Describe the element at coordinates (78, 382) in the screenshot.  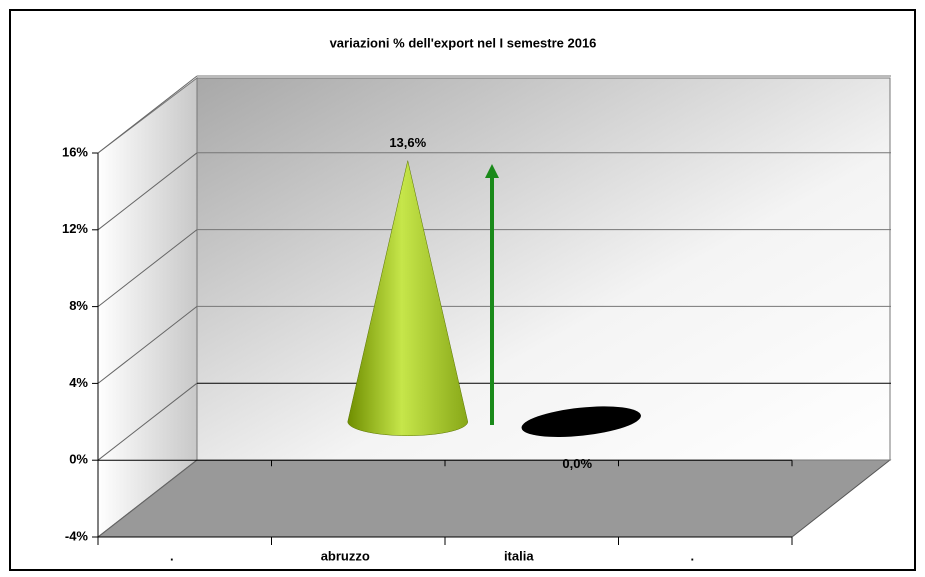
I see `y-tick-label: 4%` at that location.